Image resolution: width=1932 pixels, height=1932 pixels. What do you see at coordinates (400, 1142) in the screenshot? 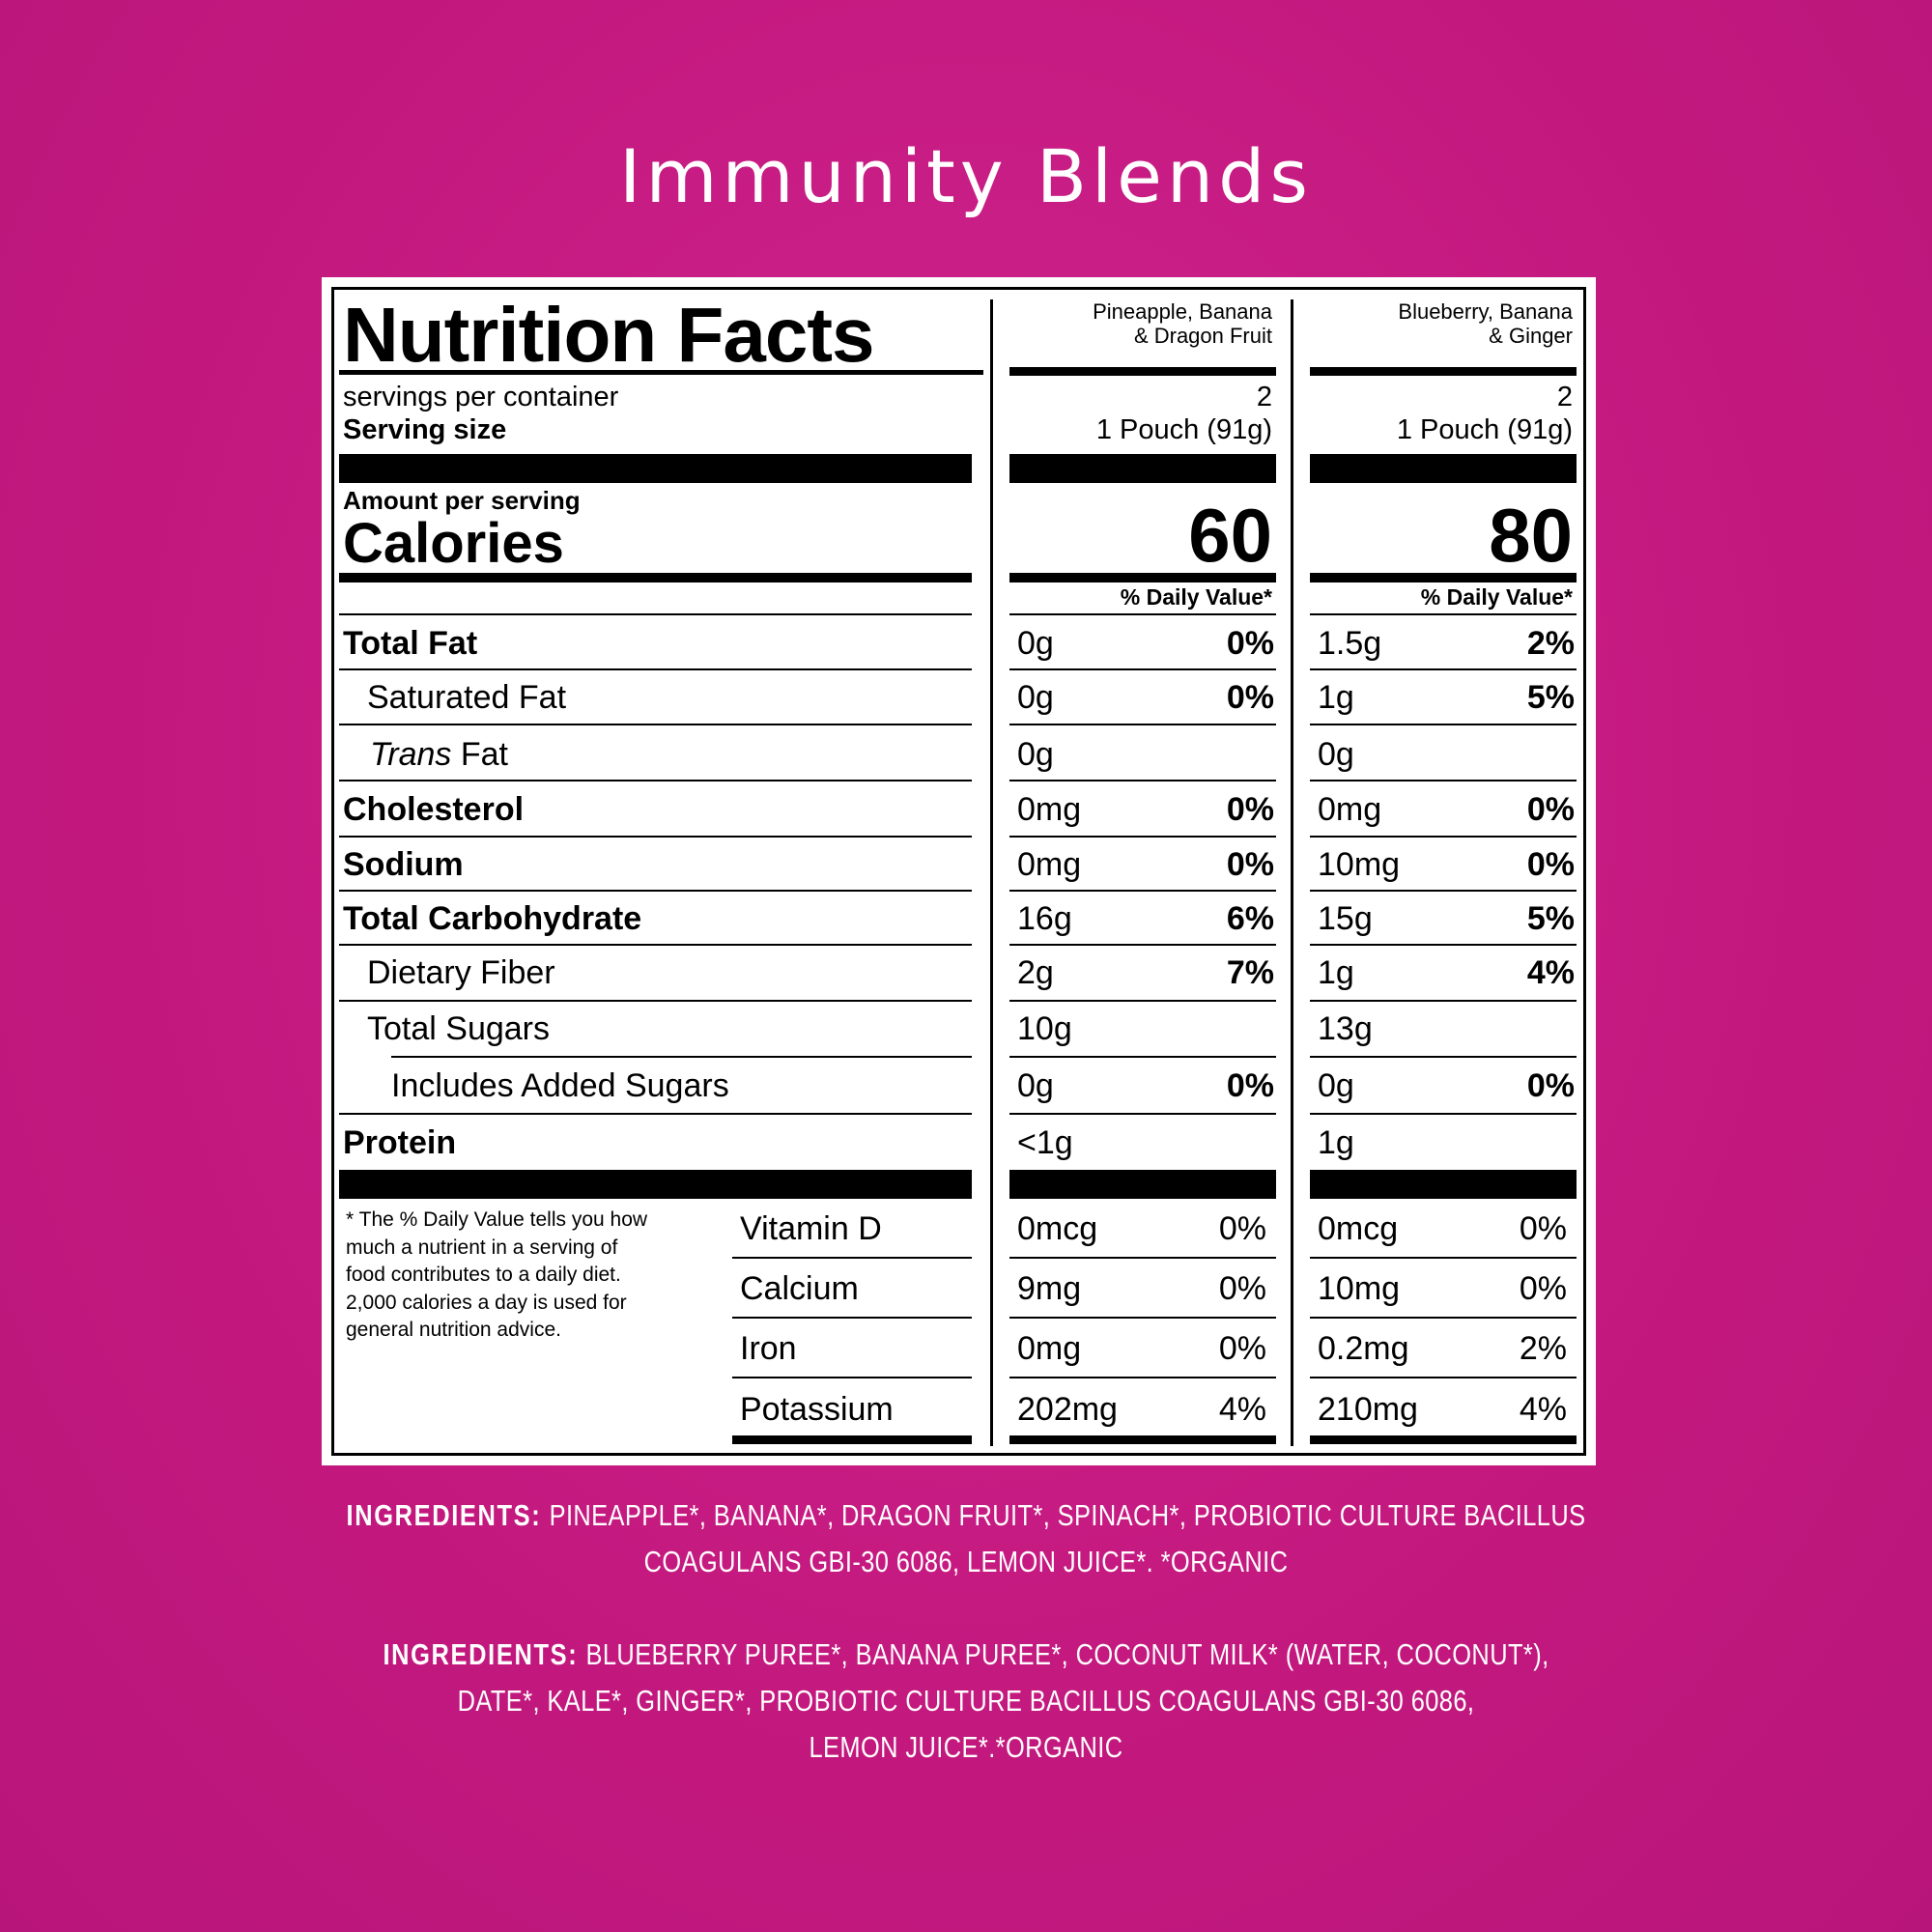
I see `nutrient-protein: Protein` at bounding box center [400, 1142].